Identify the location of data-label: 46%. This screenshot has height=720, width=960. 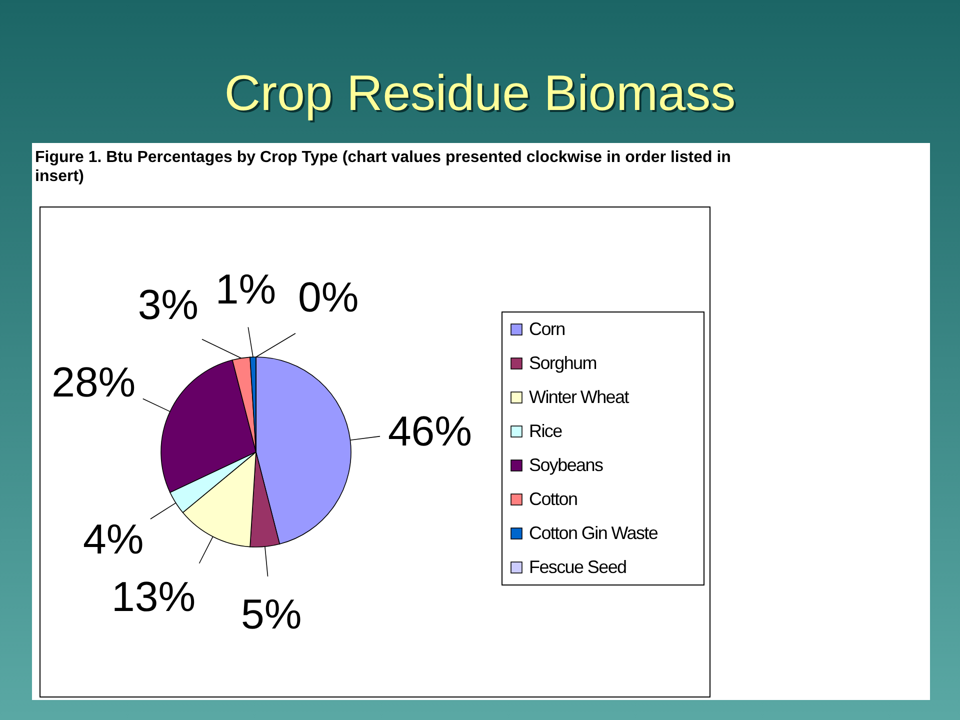
(430, 431).